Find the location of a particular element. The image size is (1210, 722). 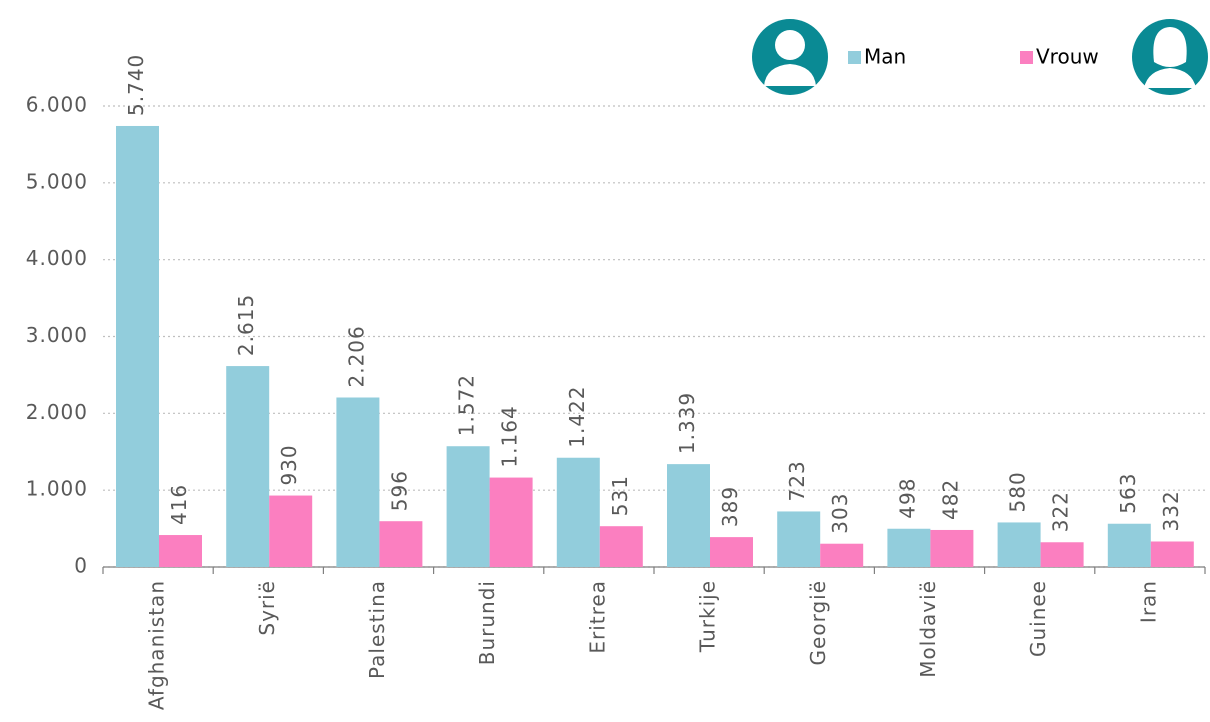

x-tick-label: Georgië is located at coordinates (818, 622).